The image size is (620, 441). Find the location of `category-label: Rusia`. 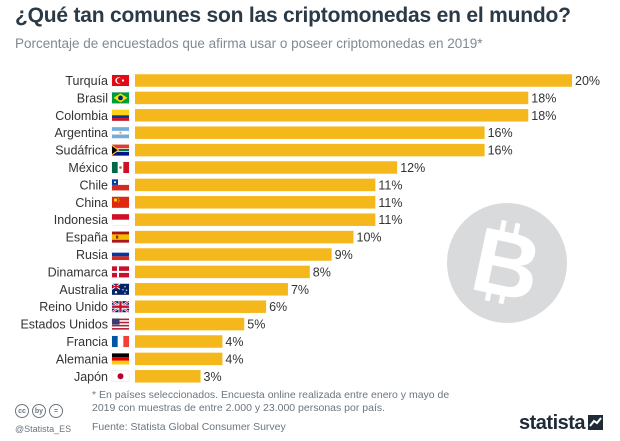

category-label: Rusia is located at coordinates (92, 255).